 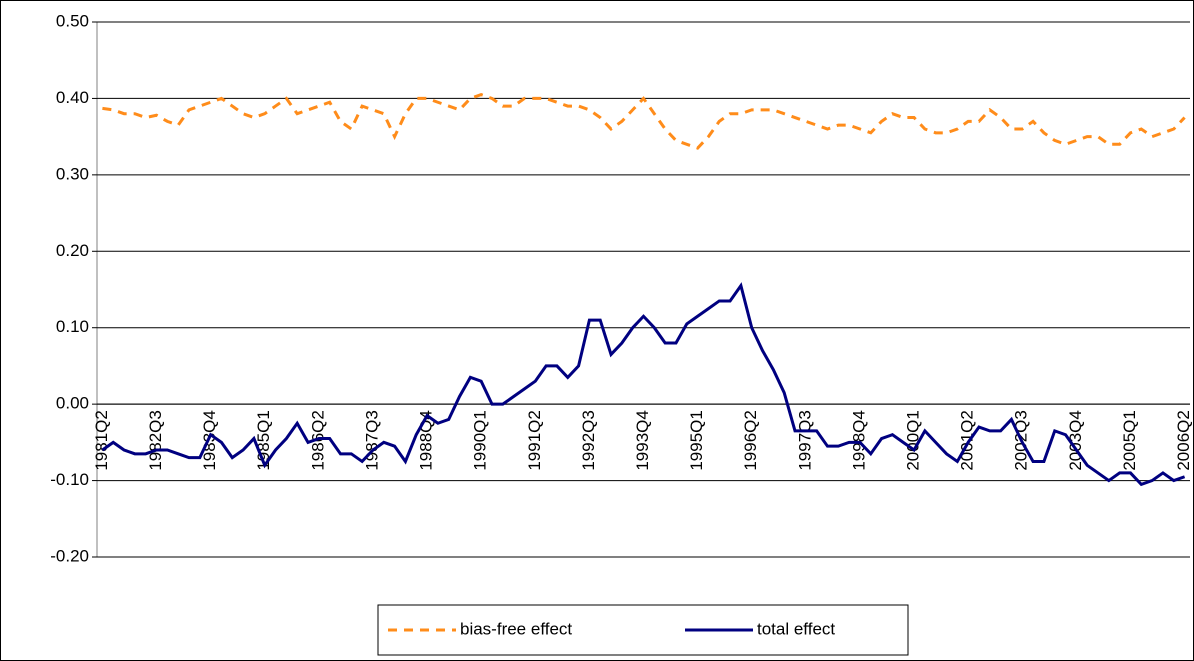 I want to click on y-tick-label: -0.20, so click(x=69, y=555).